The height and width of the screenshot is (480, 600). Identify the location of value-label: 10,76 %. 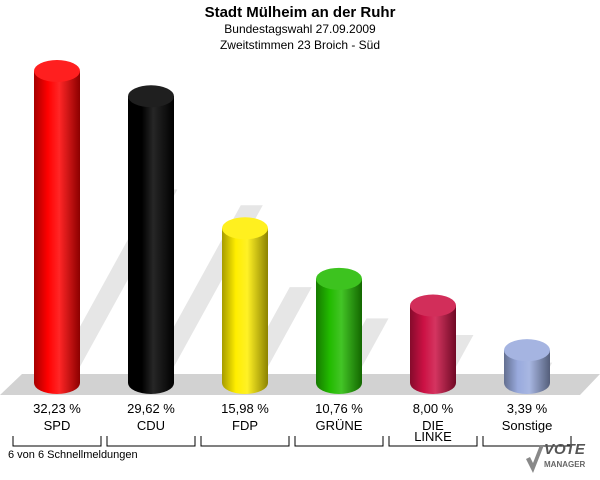
(339, 408).